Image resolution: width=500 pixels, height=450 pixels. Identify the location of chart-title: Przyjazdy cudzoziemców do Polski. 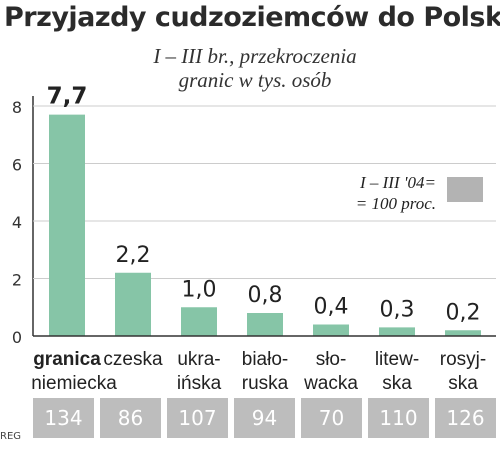
(252, 17).